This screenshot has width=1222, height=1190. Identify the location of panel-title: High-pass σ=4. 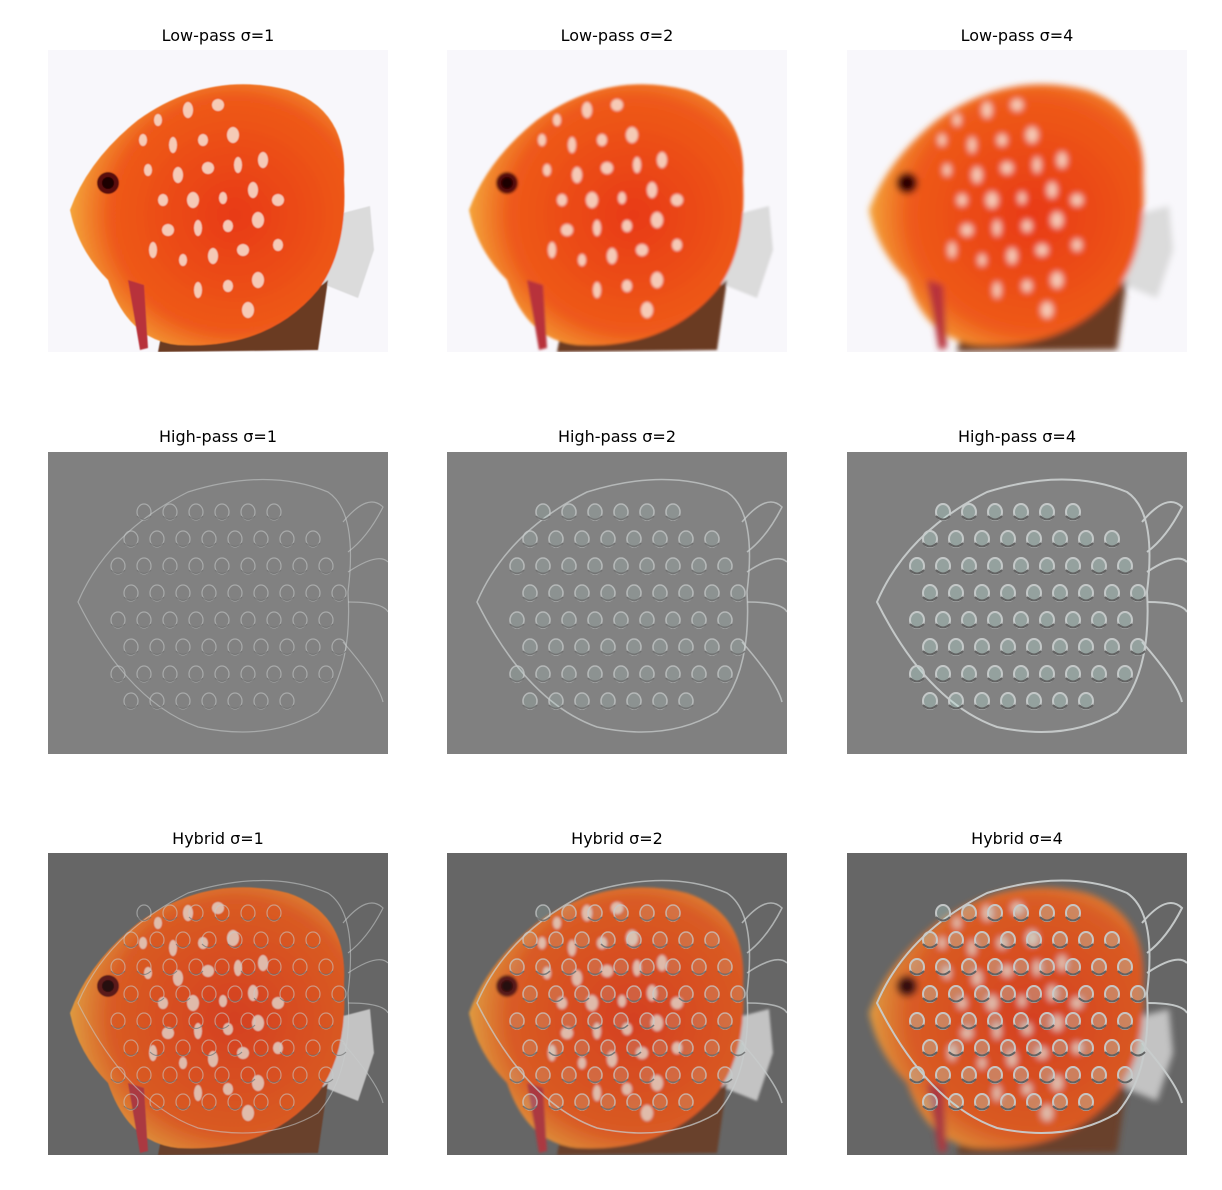
(1017, 436).